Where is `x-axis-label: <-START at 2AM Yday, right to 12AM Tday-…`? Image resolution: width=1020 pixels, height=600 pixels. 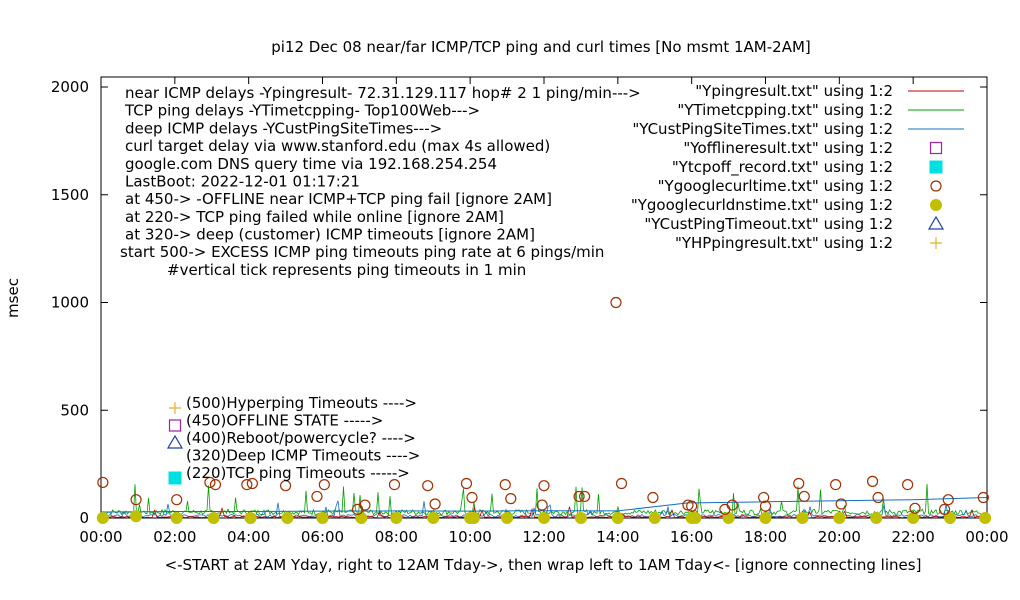 x-axis-label: <-START at 2AM Yday, right to 12AM Tday-… is located at coordinates (543, 565).